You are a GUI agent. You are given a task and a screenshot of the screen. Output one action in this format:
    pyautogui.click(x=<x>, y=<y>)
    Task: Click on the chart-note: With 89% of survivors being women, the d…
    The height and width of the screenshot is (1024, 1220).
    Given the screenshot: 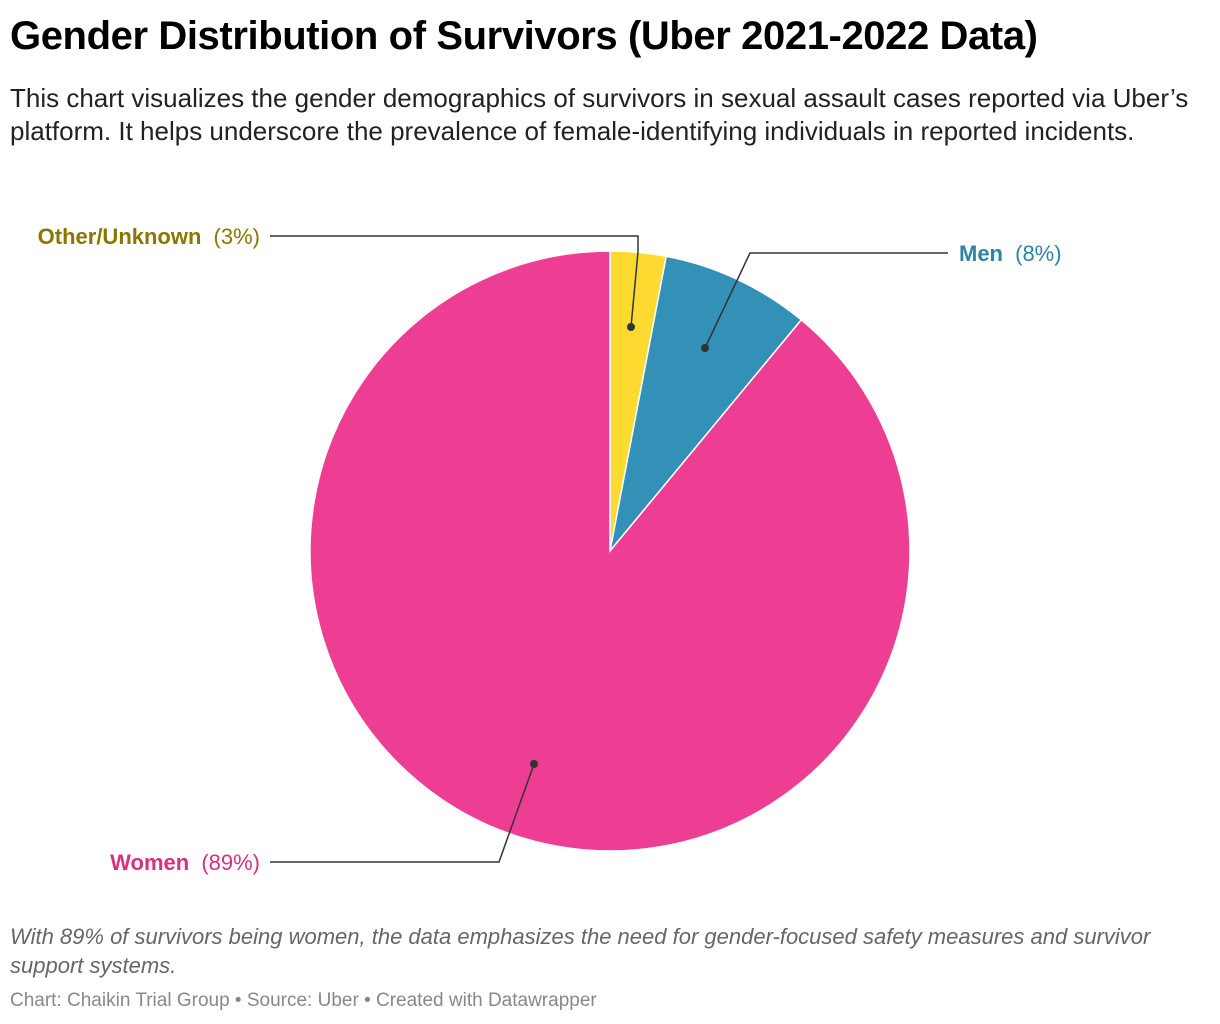 What is the action you would take?
    pyautogui.click(x=580, y=951)
    